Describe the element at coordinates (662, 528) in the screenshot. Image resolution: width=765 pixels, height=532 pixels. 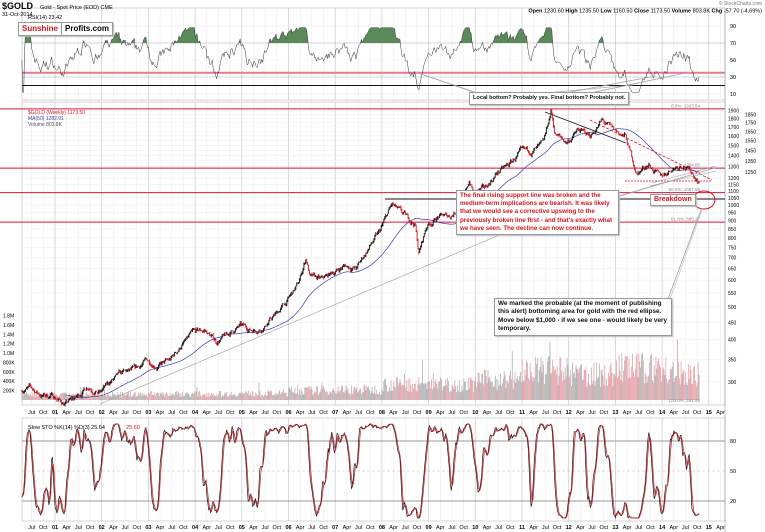
I see `x-tick-label: 14` at that location.